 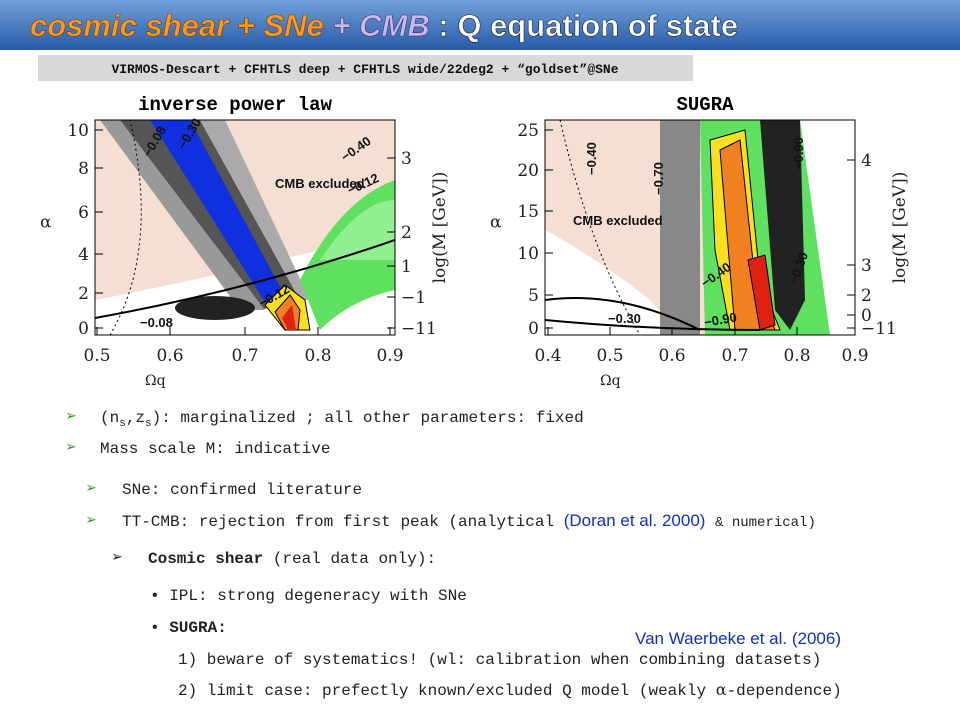 What do you see at coordinates (83, 213) in the screenshot?
I see `y-tick-label: 6` at bounding box center [83, 213].